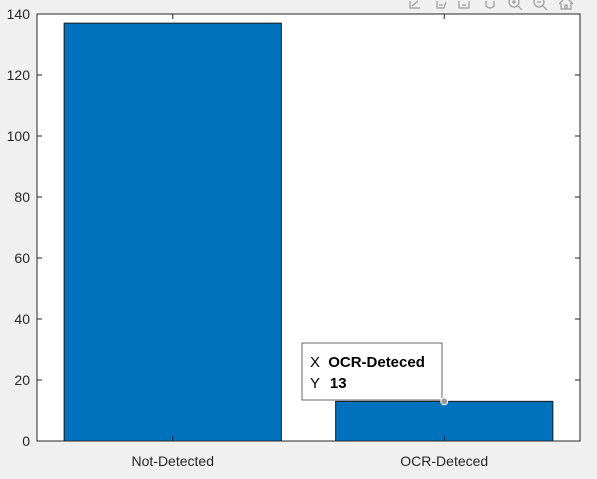 This screenshot has height=479, width=597. What do you see at coordinates (19, 136) in the screenshot?
I see `y-tick-label: 100` at bounding box center [19, 136].